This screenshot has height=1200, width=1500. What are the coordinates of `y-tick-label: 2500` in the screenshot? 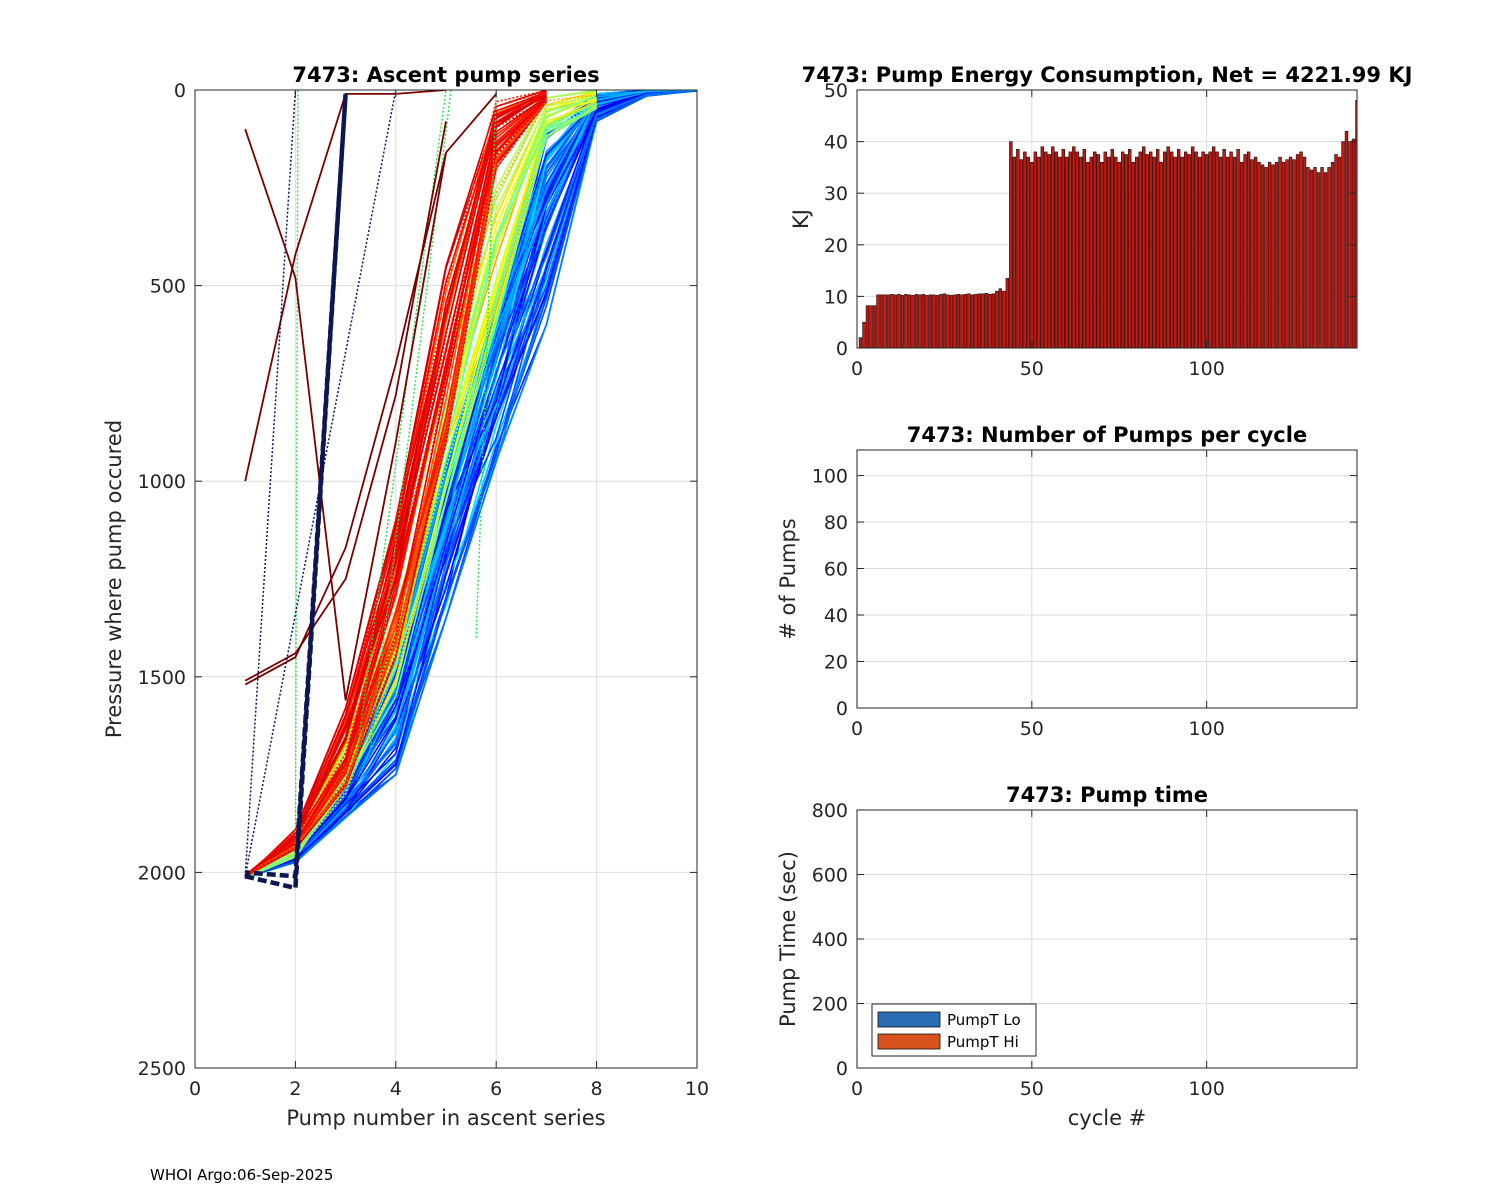 It's located at (162, 1069).